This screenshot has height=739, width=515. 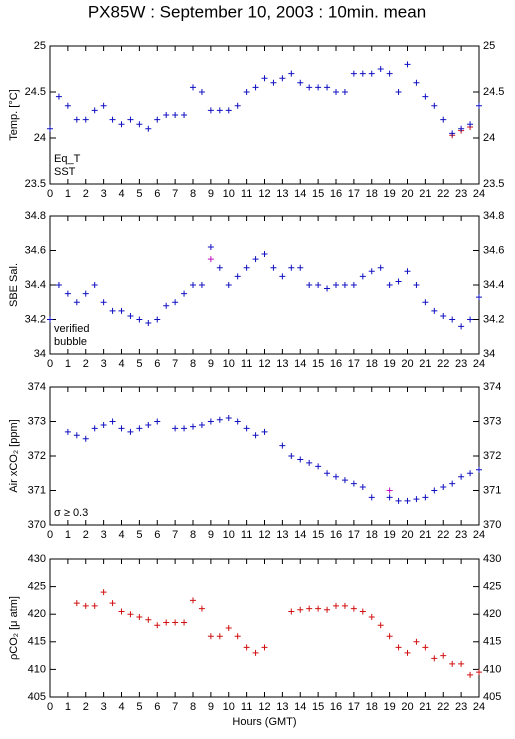 What do you see at coordinates (37, 587) in the screenshot?
I see `y-tick-label: 425` at bounding box center [37, 587].